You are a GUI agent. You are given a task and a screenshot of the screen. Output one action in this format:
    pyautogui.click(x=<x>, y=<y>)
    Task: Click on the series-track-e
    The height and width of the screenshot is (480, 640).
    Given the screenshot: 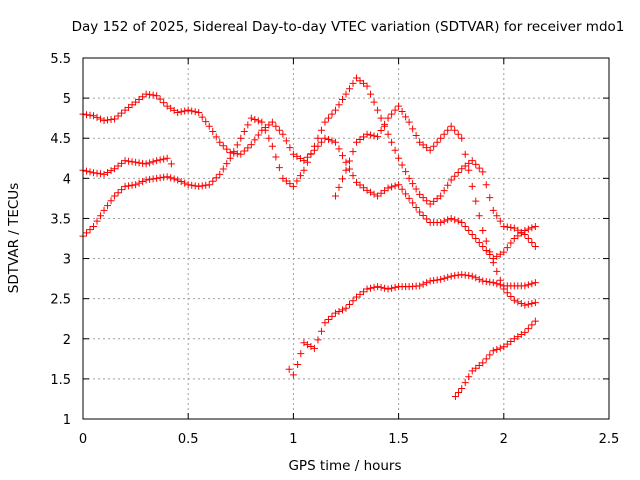 What is the action you would take?
    pyautogui.click(x=412, y=325)
    